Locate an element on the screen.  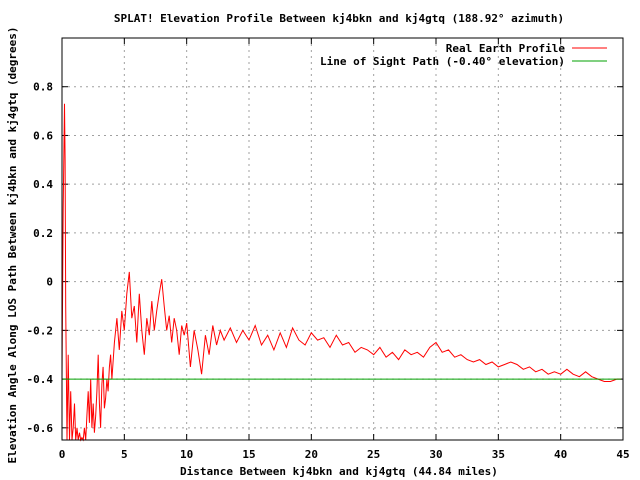
y-tick-label: -0.4 is located at coordinates (40, 379).